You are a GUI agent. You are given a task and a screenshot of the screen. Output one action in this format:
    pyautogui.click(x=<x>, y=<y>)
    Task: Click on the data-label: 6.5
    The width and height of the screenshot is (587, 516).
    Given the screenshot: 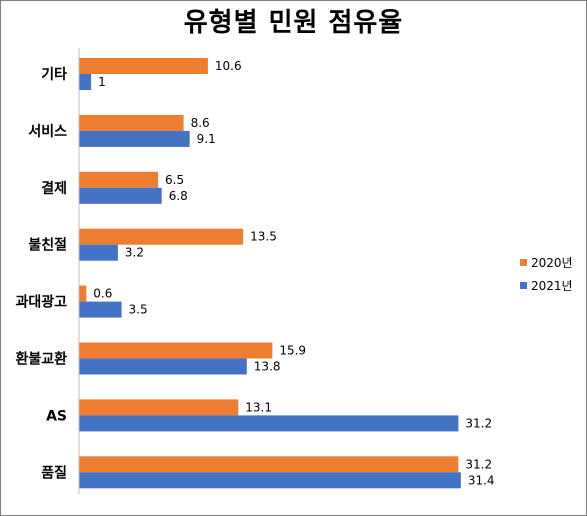 What is the action you would take?
    pyautogui.click(x=174, y=180)
    